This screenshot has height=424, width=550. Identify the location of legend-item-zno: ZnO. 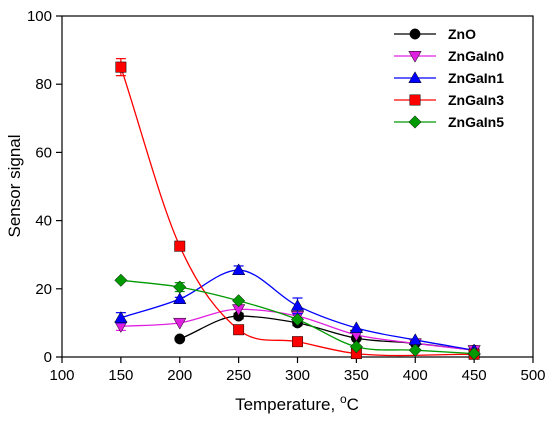
(435, 34).